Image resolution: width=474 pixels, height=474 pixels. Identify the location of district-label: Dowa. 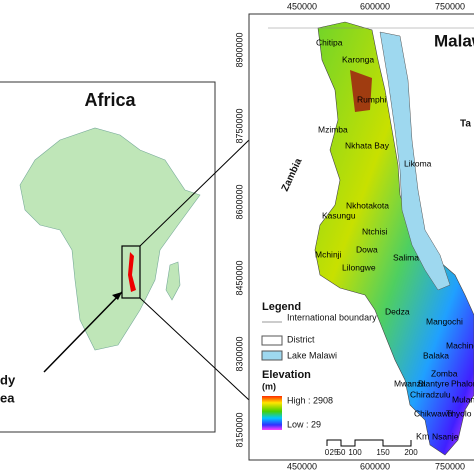
(367, 249).